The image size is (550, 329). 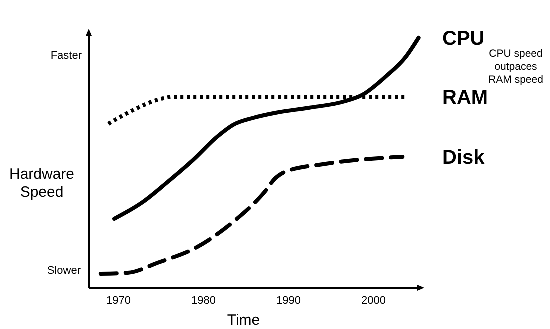 I want to click on x-tick-label: 1970, so click(x=118, y=301).